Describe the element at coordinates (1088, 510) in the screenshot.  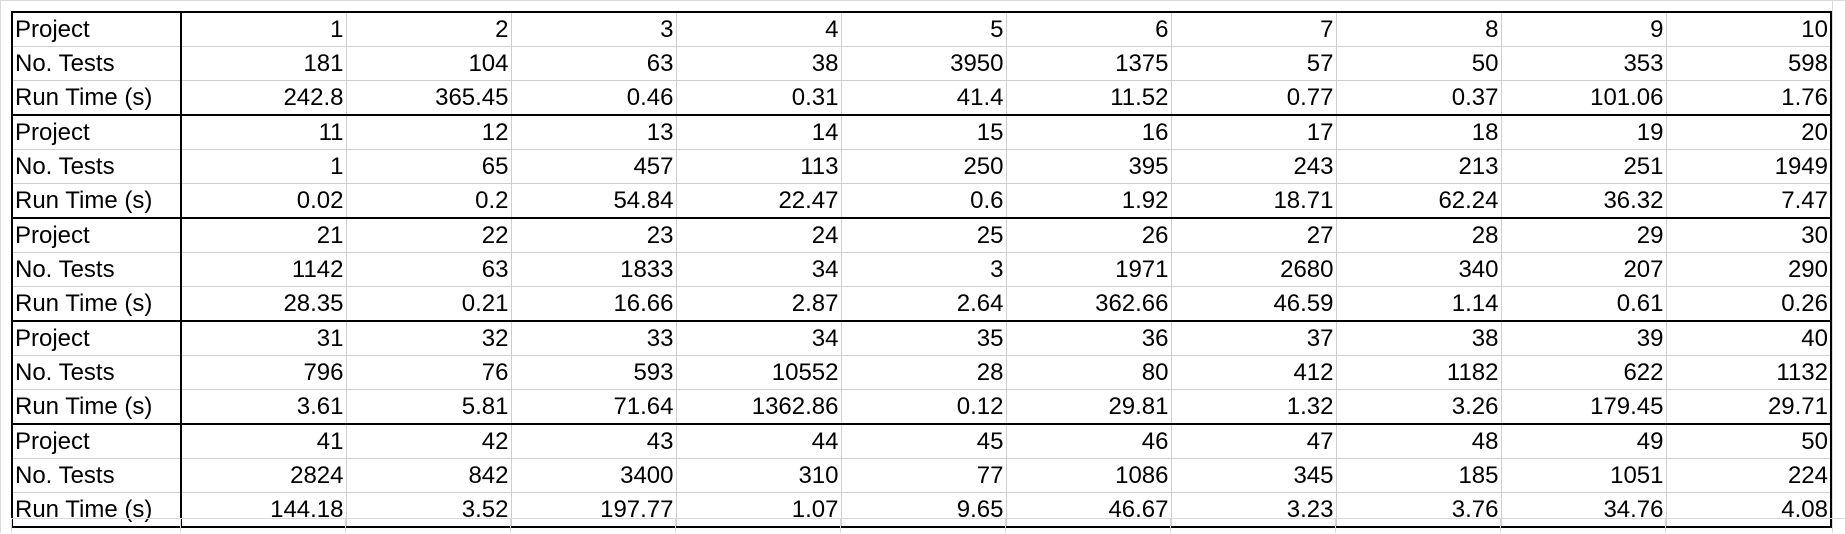
I see `runtime-cell: 46.67` at that location.